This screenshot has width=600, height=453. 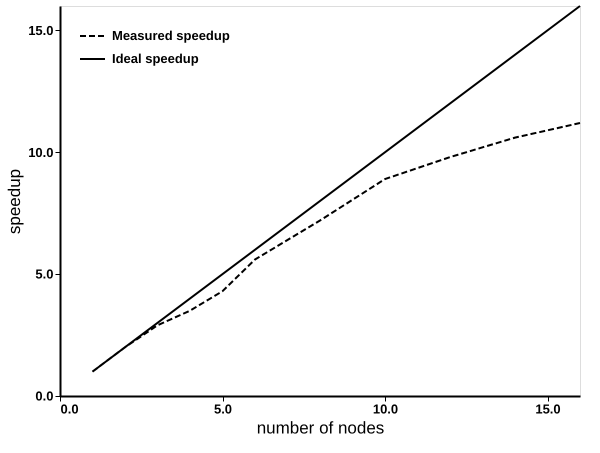 What do you see at coordinates (41, 30) in the screenshot?
I see `y-tick-label: 15.0` at bounding box center [41, 30].